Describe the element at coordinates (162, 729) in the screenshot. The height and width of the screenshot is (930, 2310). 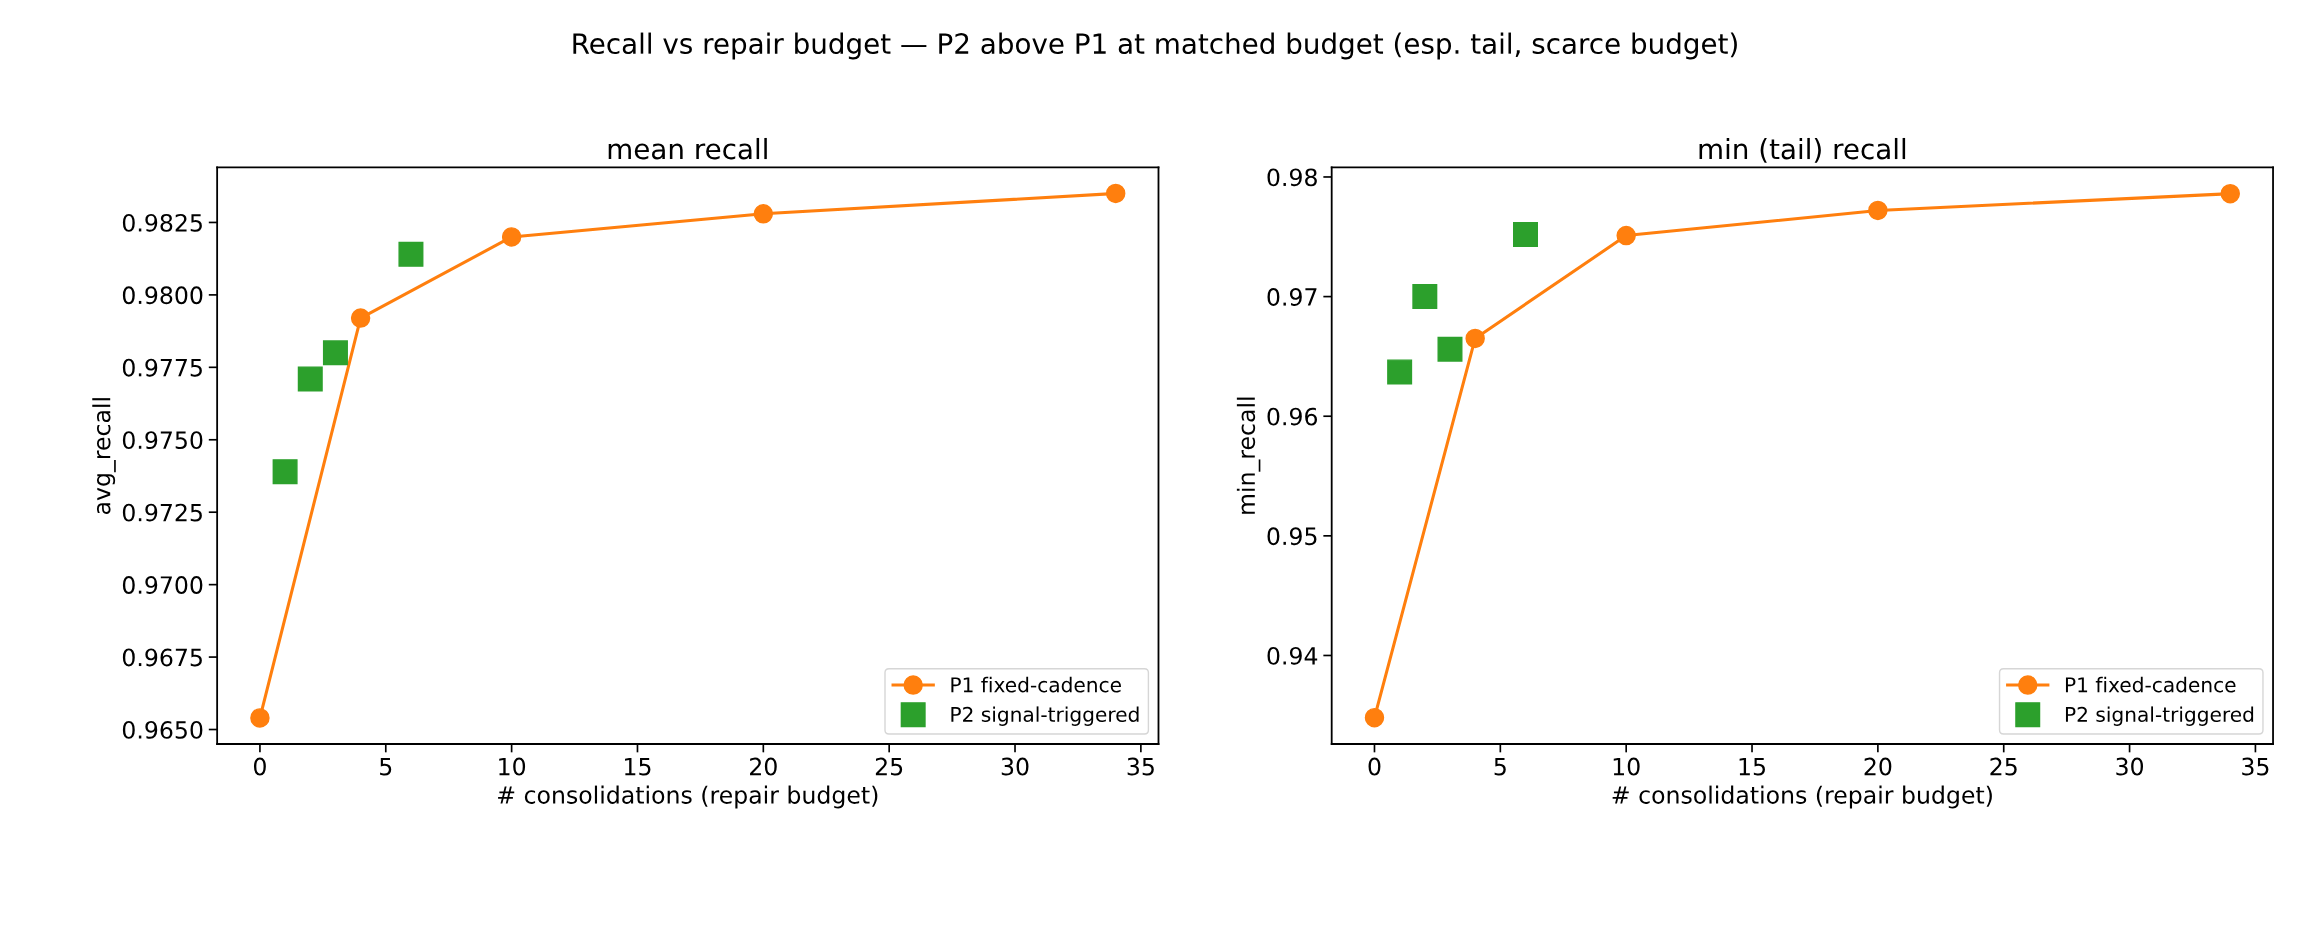
I see `y-tick-label: 0.9650` at that location.